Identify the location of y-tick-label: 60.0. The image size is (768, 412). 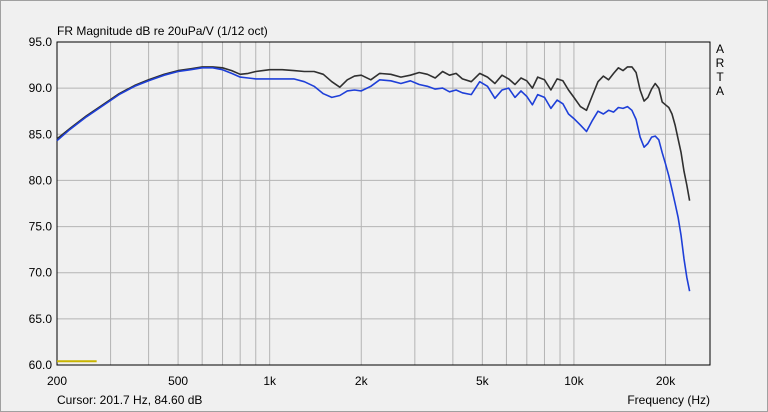
(41, 365).